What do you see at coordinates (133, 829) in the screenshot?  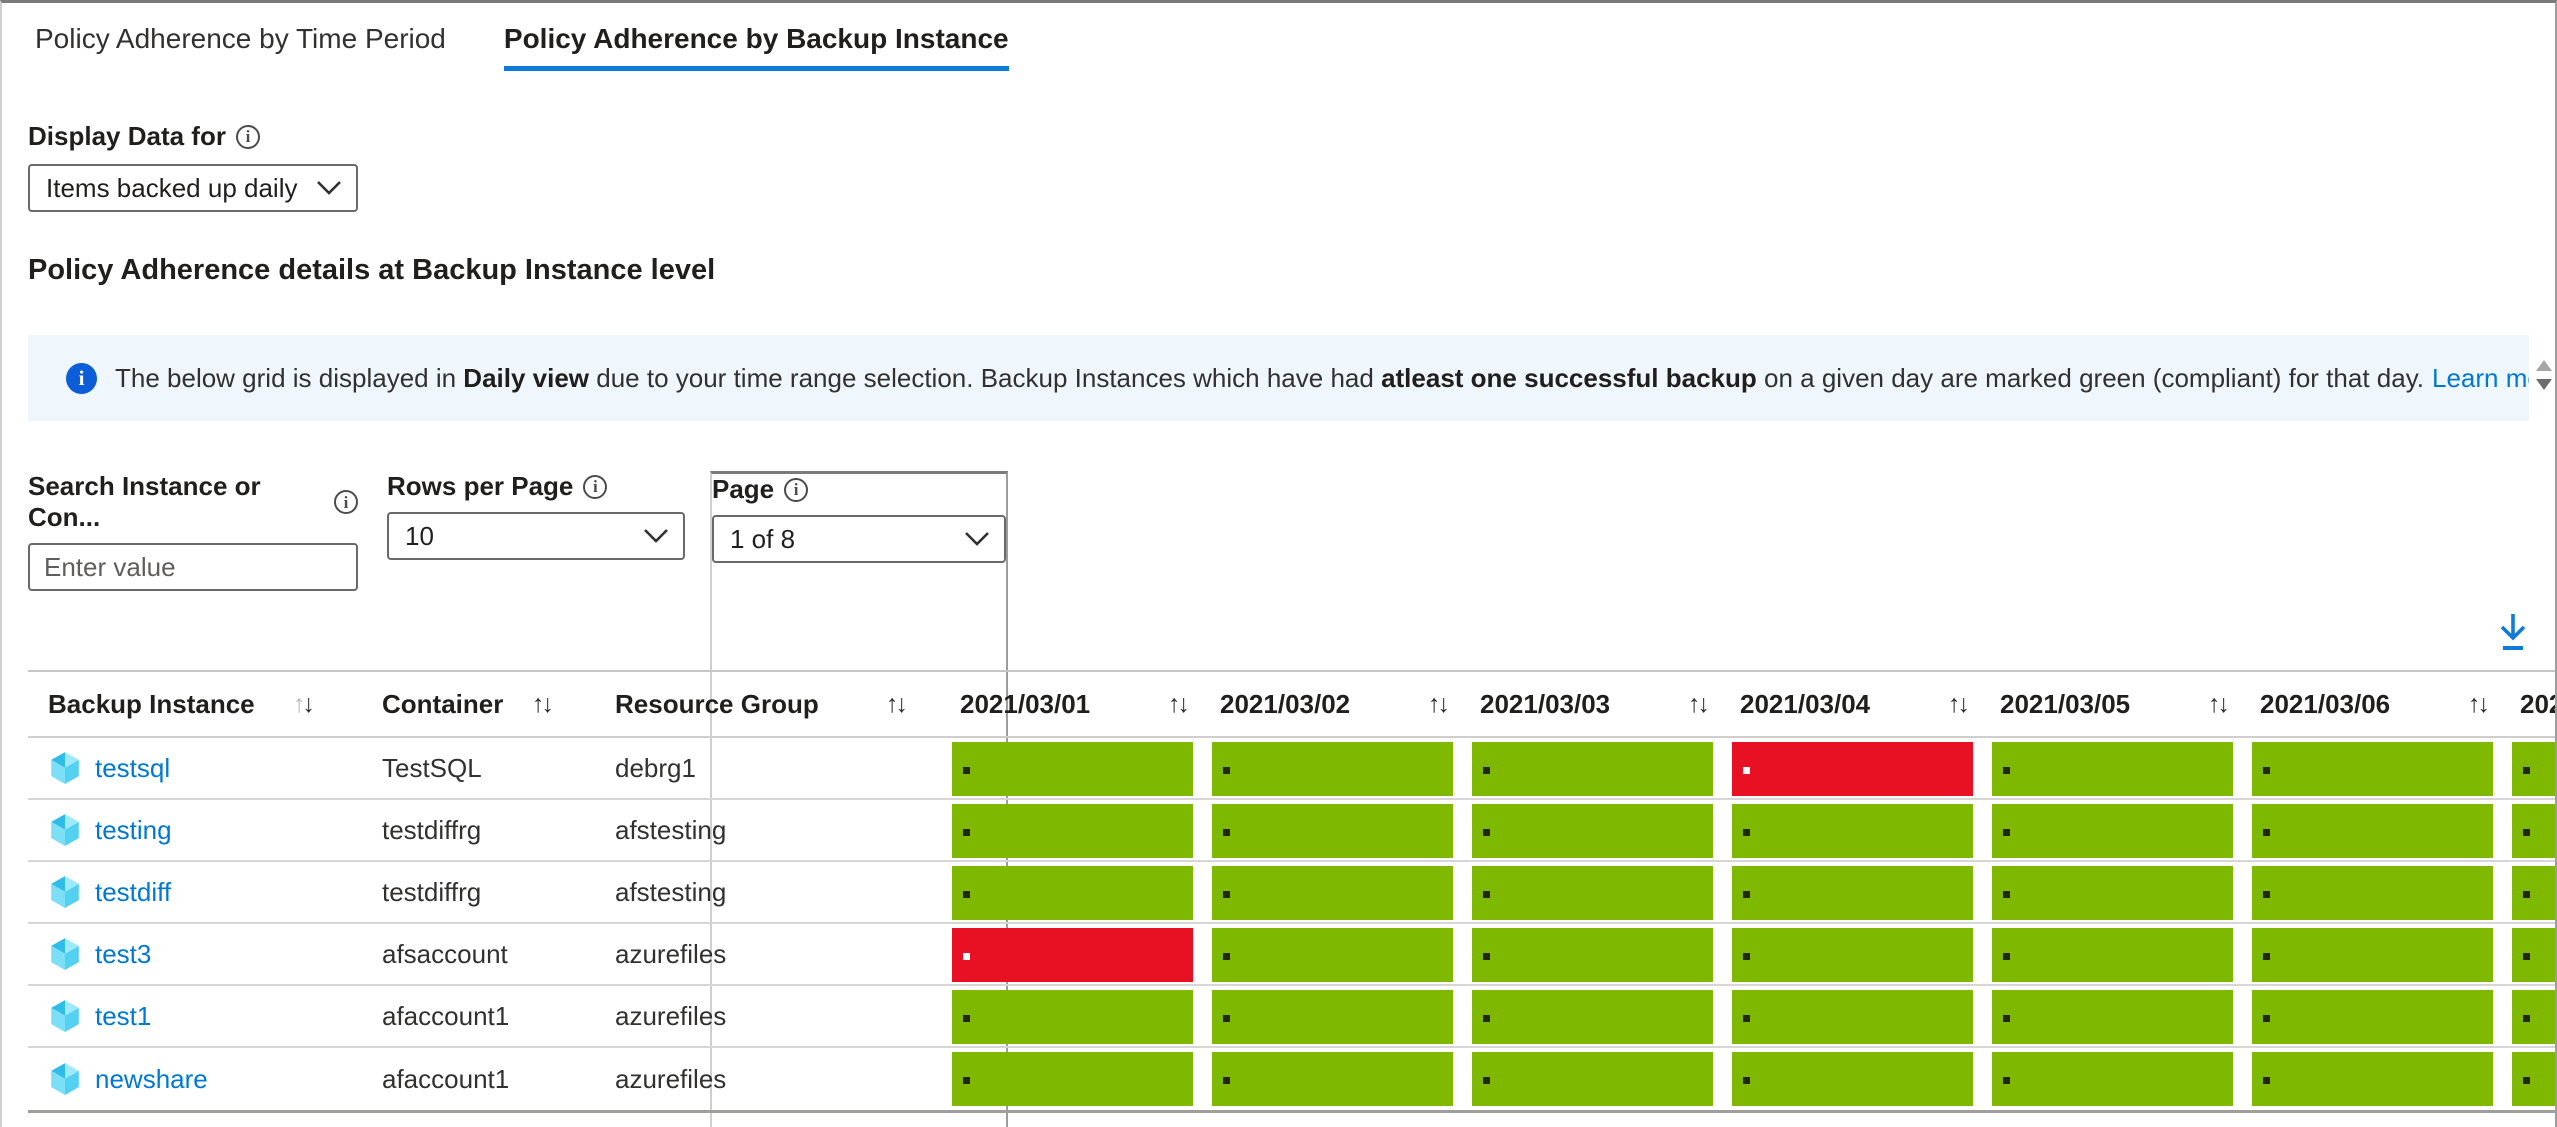 I see `backup-instance-link: testing` at bounding box center [133, 829].